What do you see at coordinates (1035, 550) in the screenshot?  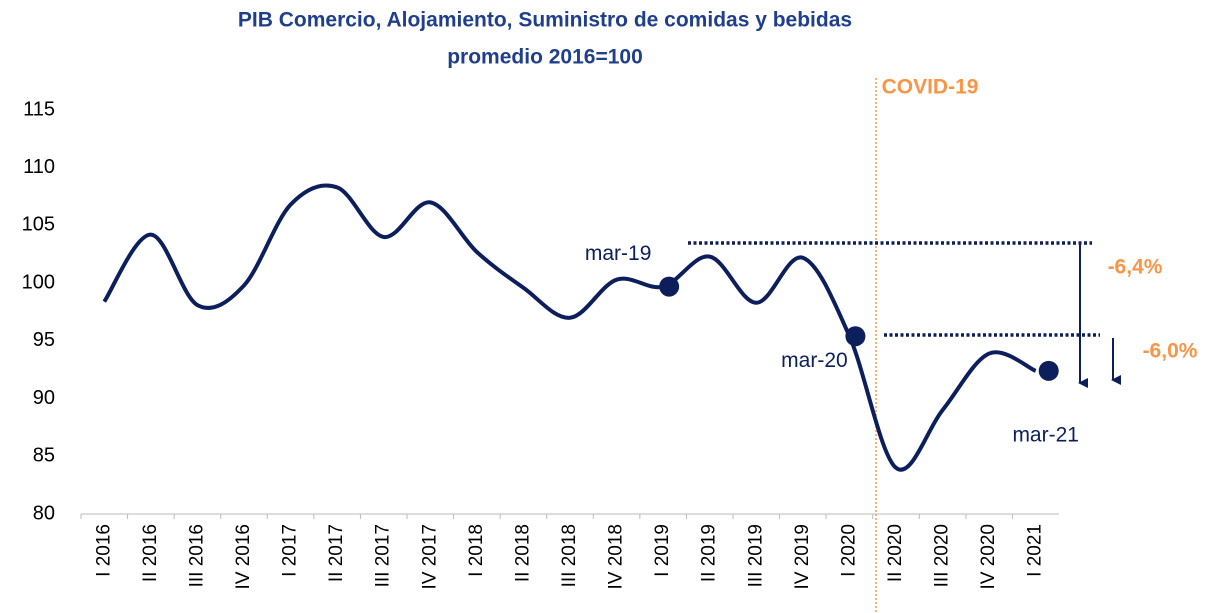 I see `x-tick-label: I 2021` at bounding box center [1035, 550].